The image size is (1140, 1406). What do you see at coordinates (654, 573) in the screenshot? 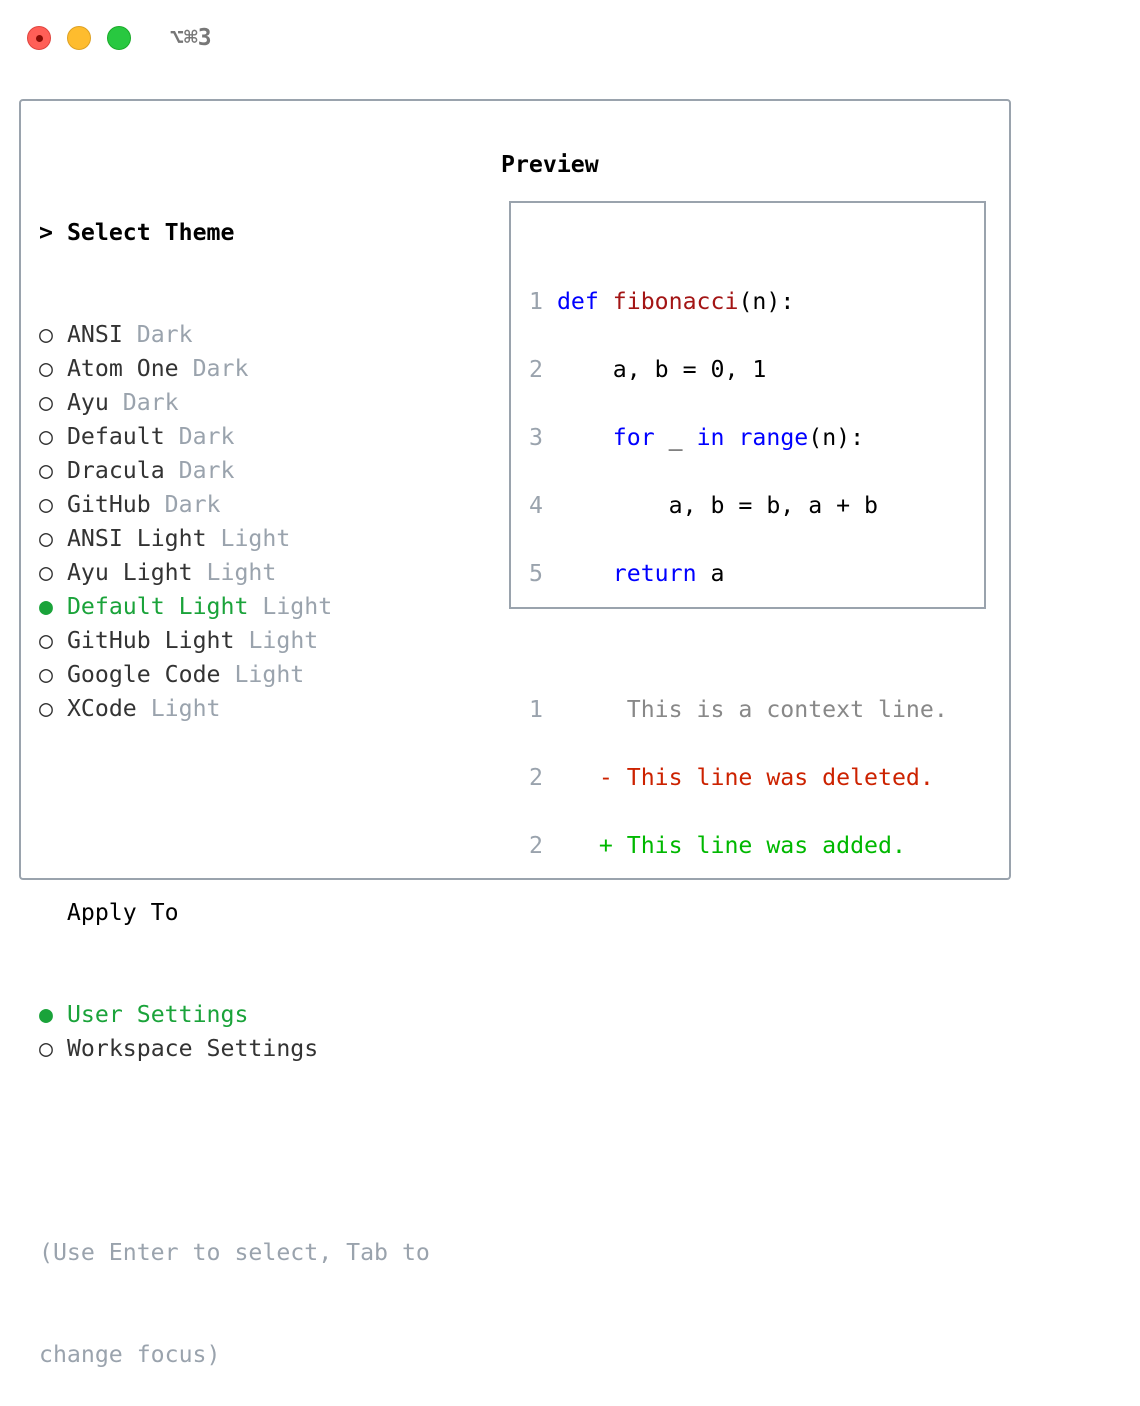
I see `keyword: return` at bounding box center [654, 573].